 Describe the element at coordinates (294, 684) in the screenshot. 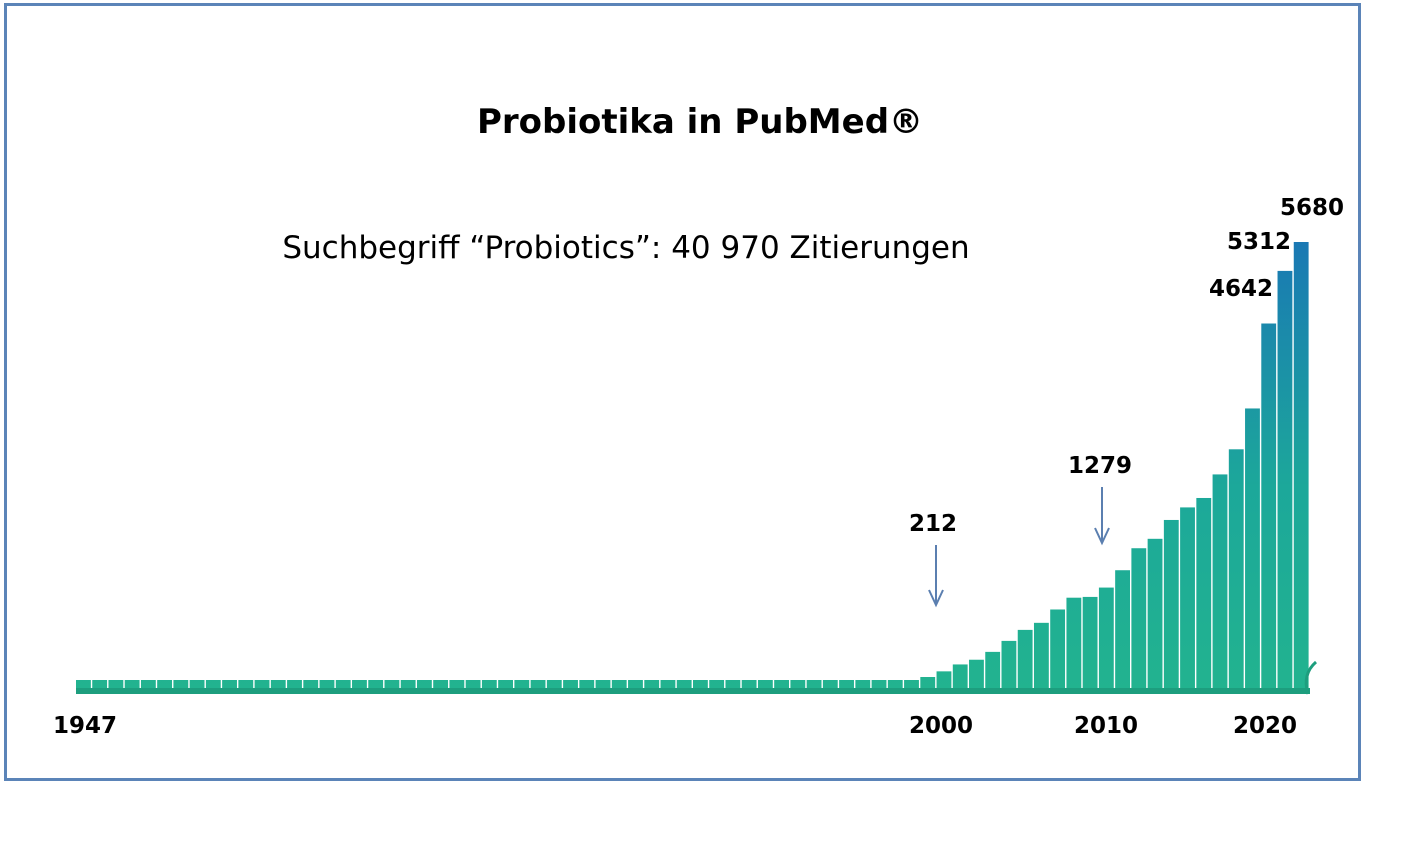

I see `bar-1960` at that location.